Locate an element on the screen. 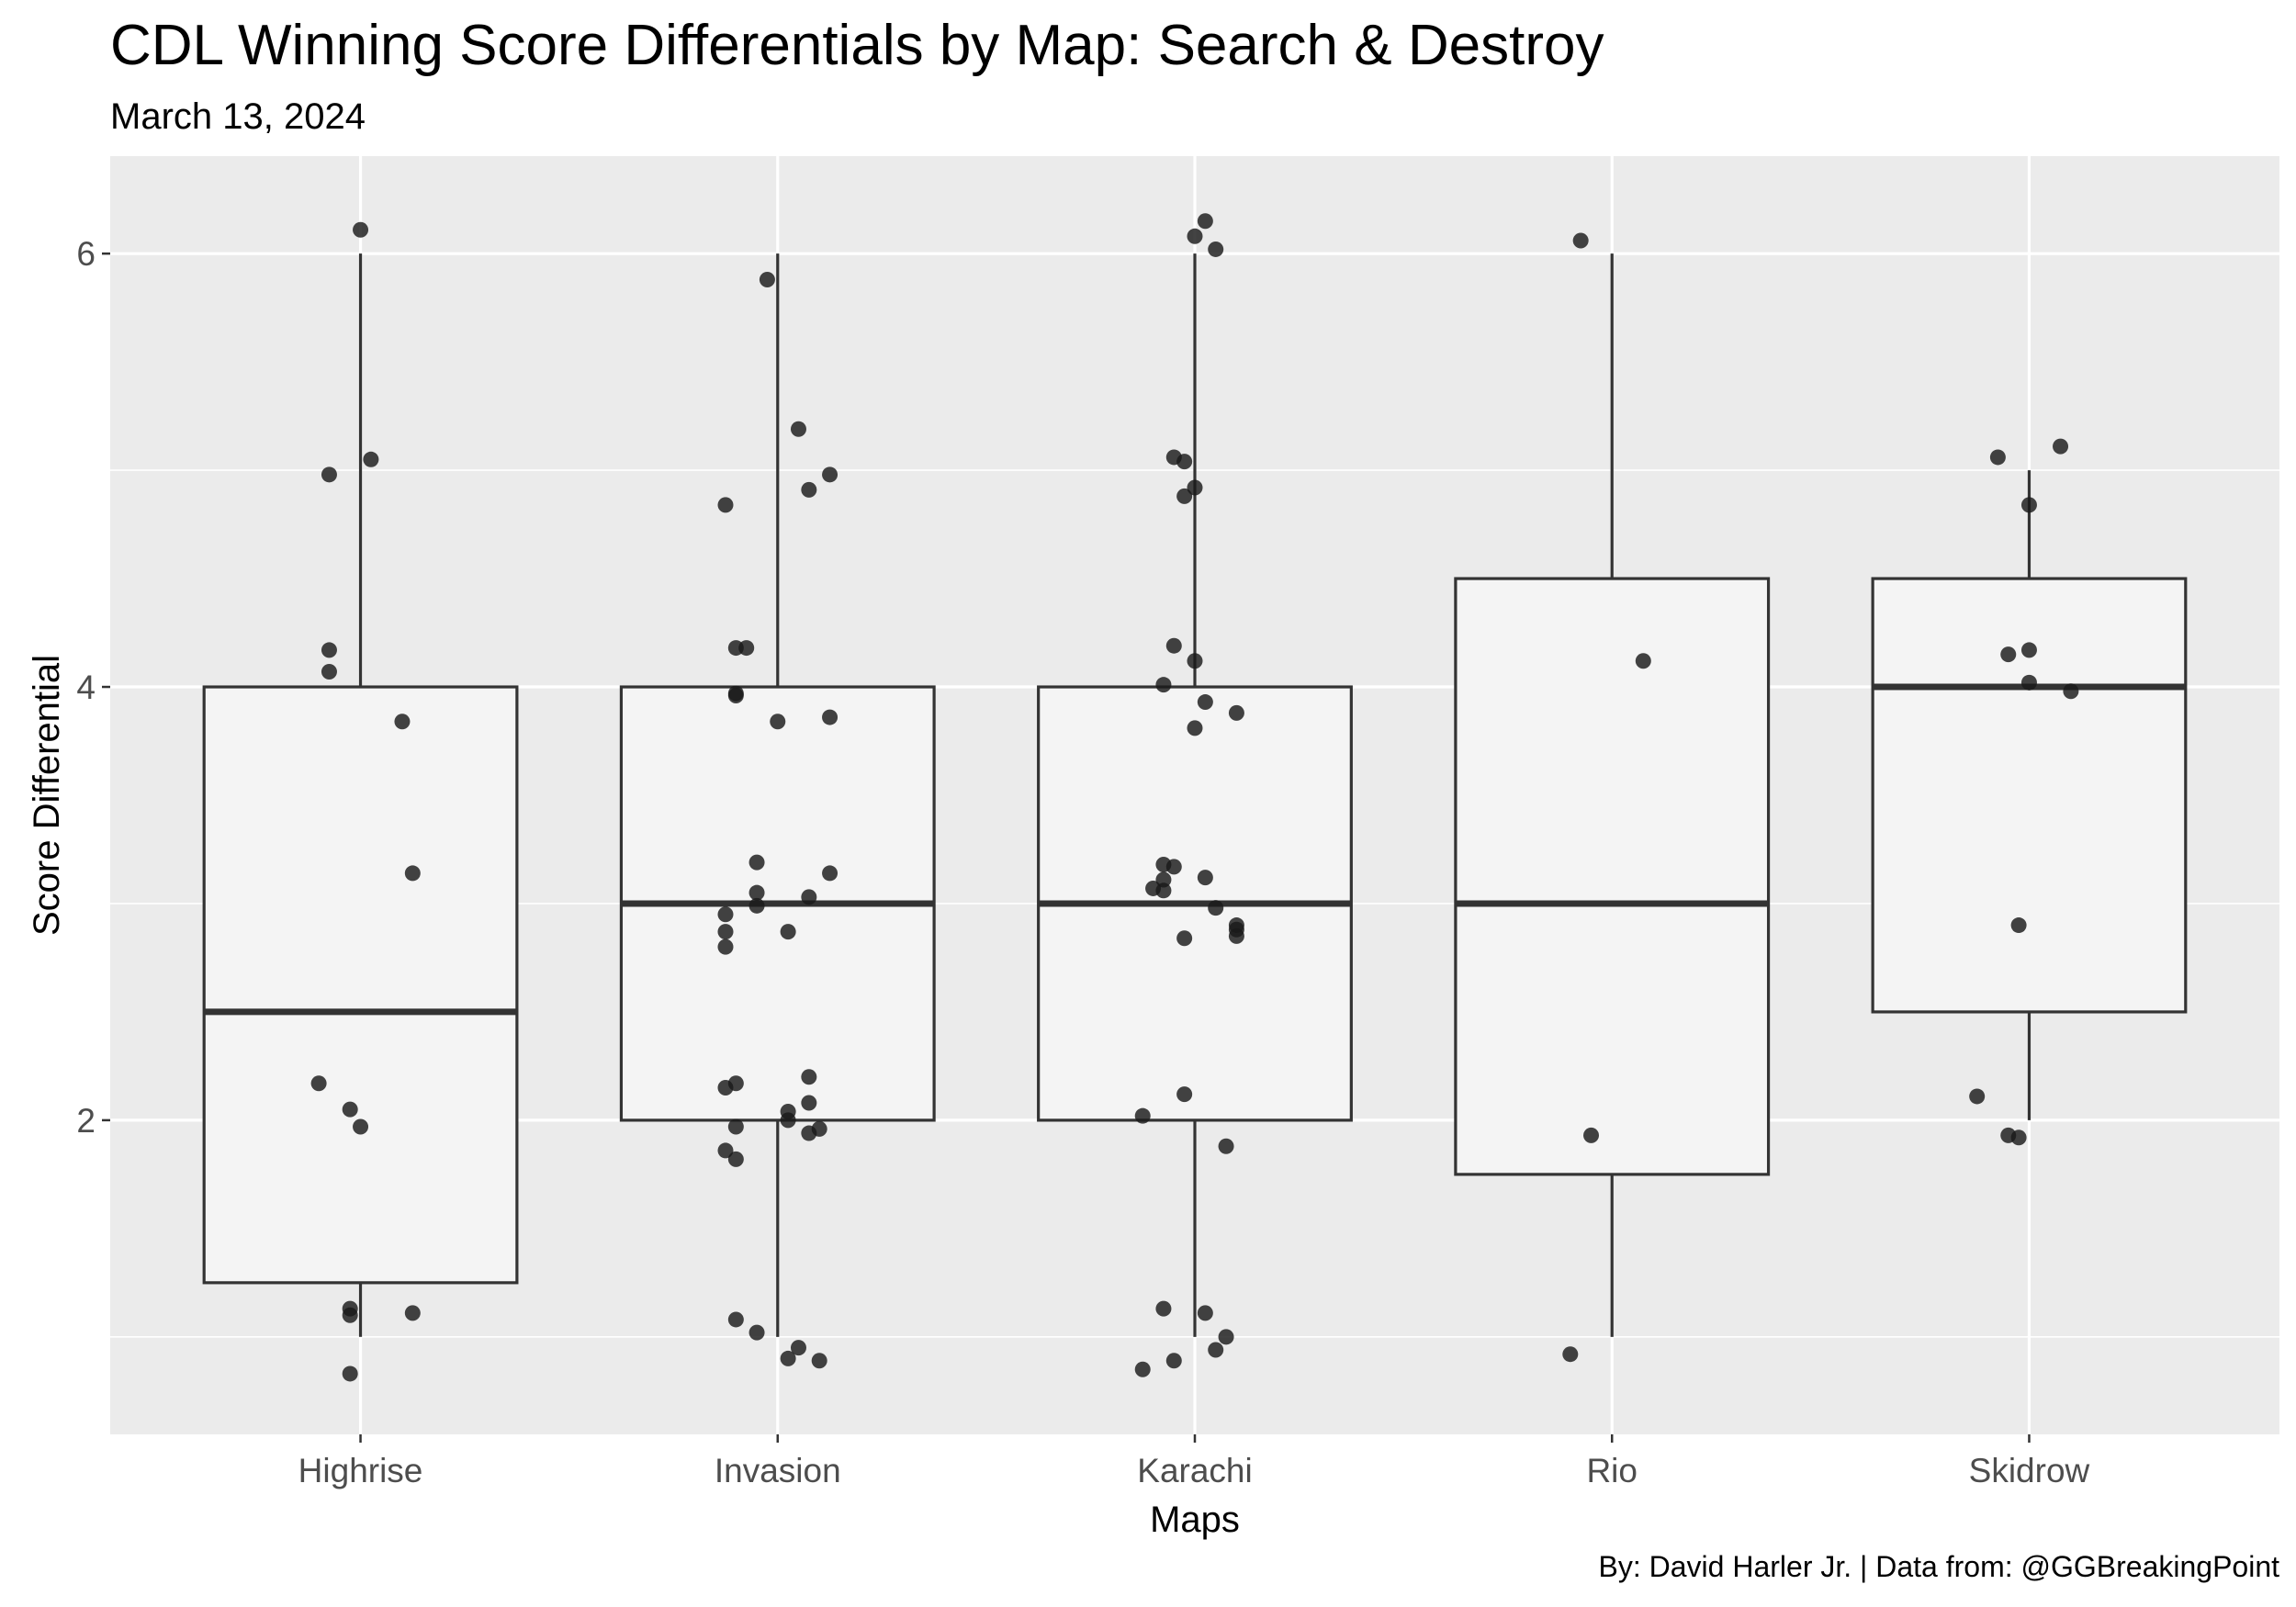 The image size is (2296, 1607). boxplot-highrise is located at coordinates (360, 795).